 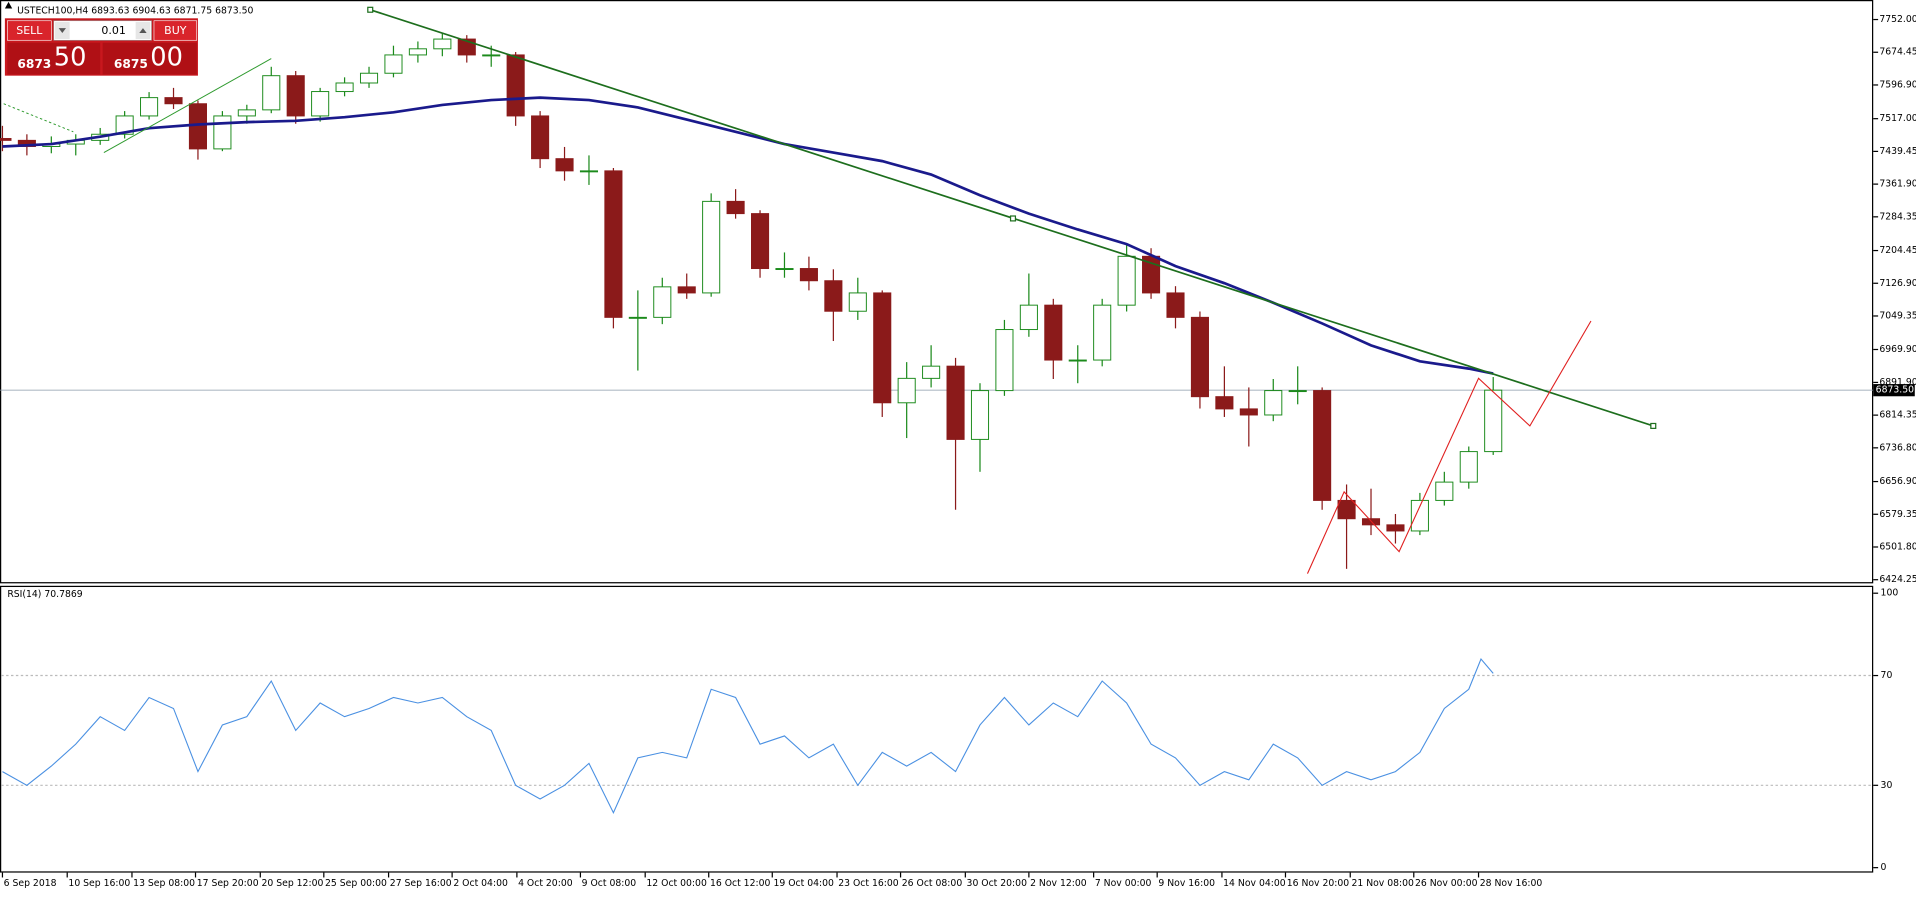 I want to click on sell-price-box, so click(x=54, y=58).